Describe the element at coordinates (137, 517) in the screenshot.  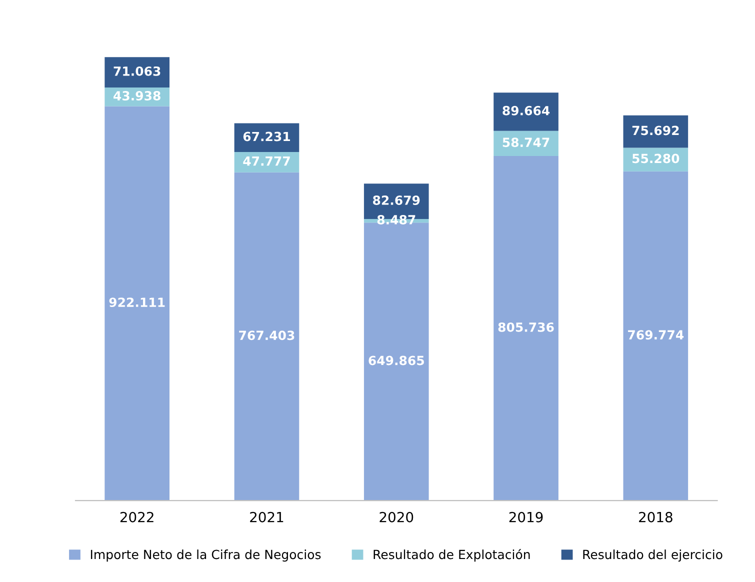
I see `x-tick-label: 2022` at that location.